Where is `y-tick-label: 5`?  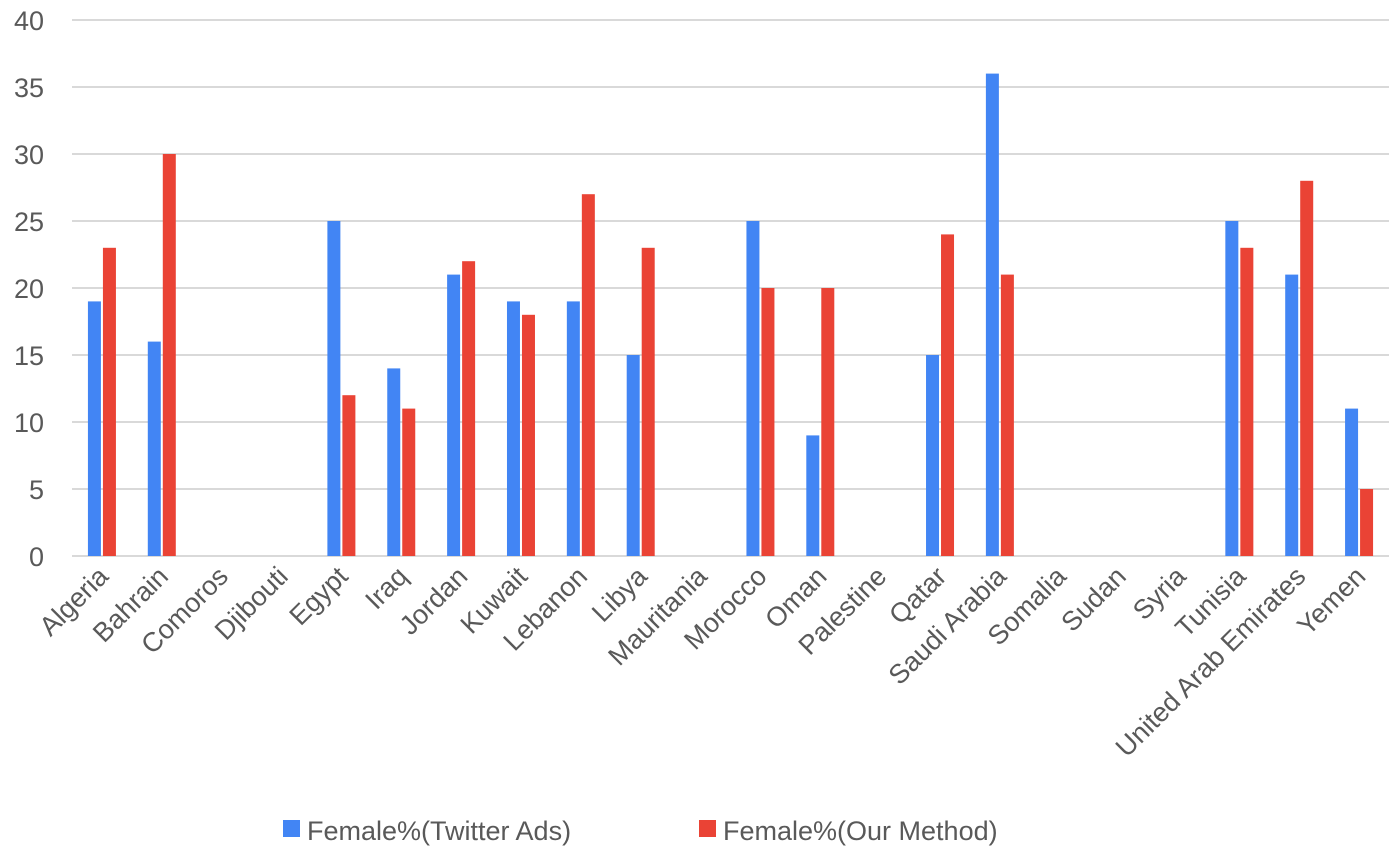
y-tick-label: 5 is located at coordinates (36, 490).